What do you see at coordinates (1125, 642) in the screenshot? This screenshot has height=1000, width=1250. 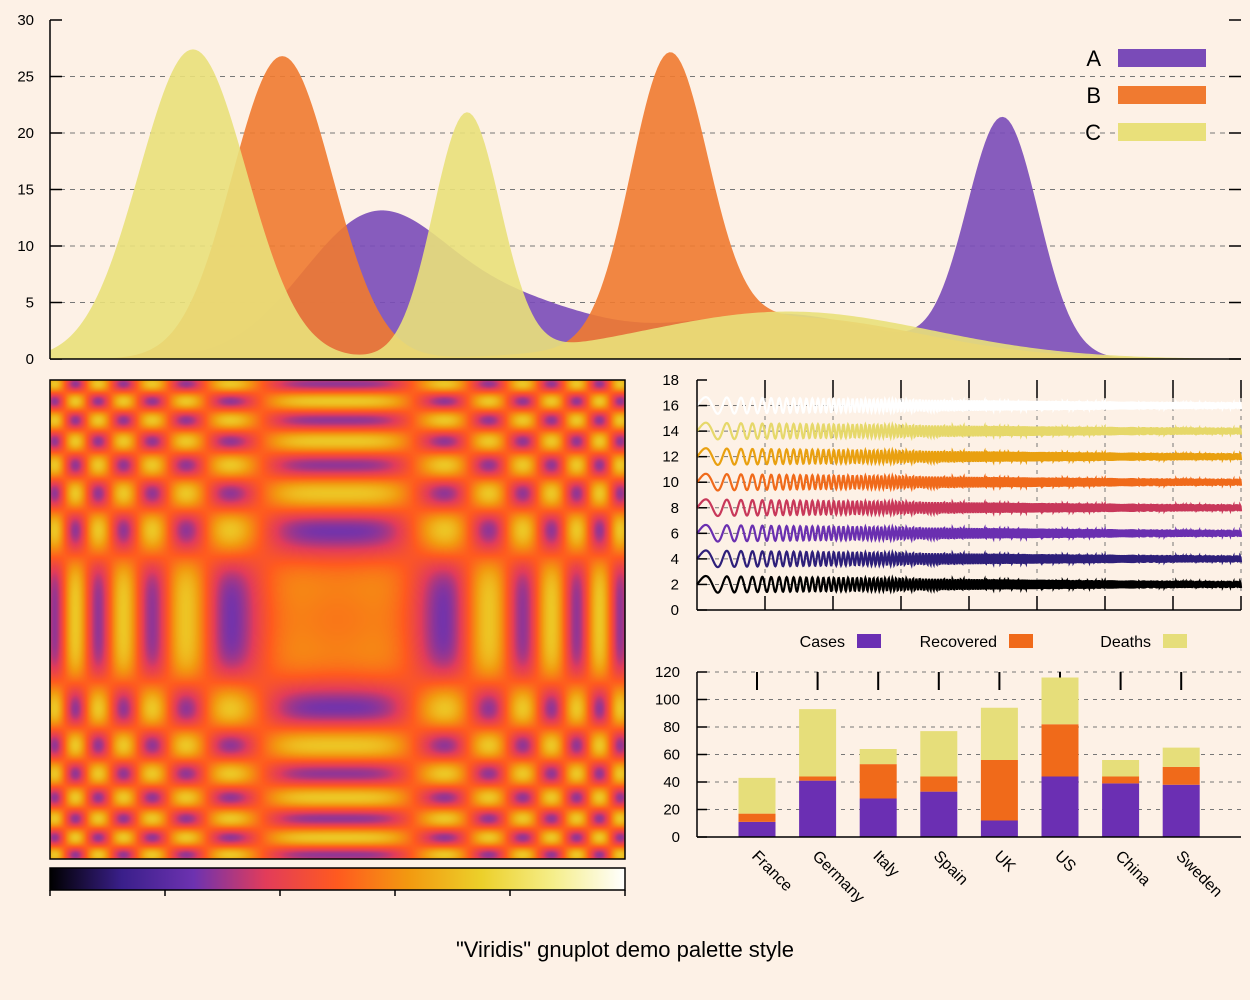 I see `bar-legend-label-deaths: Deaths` at bounding box center [1125, 642].